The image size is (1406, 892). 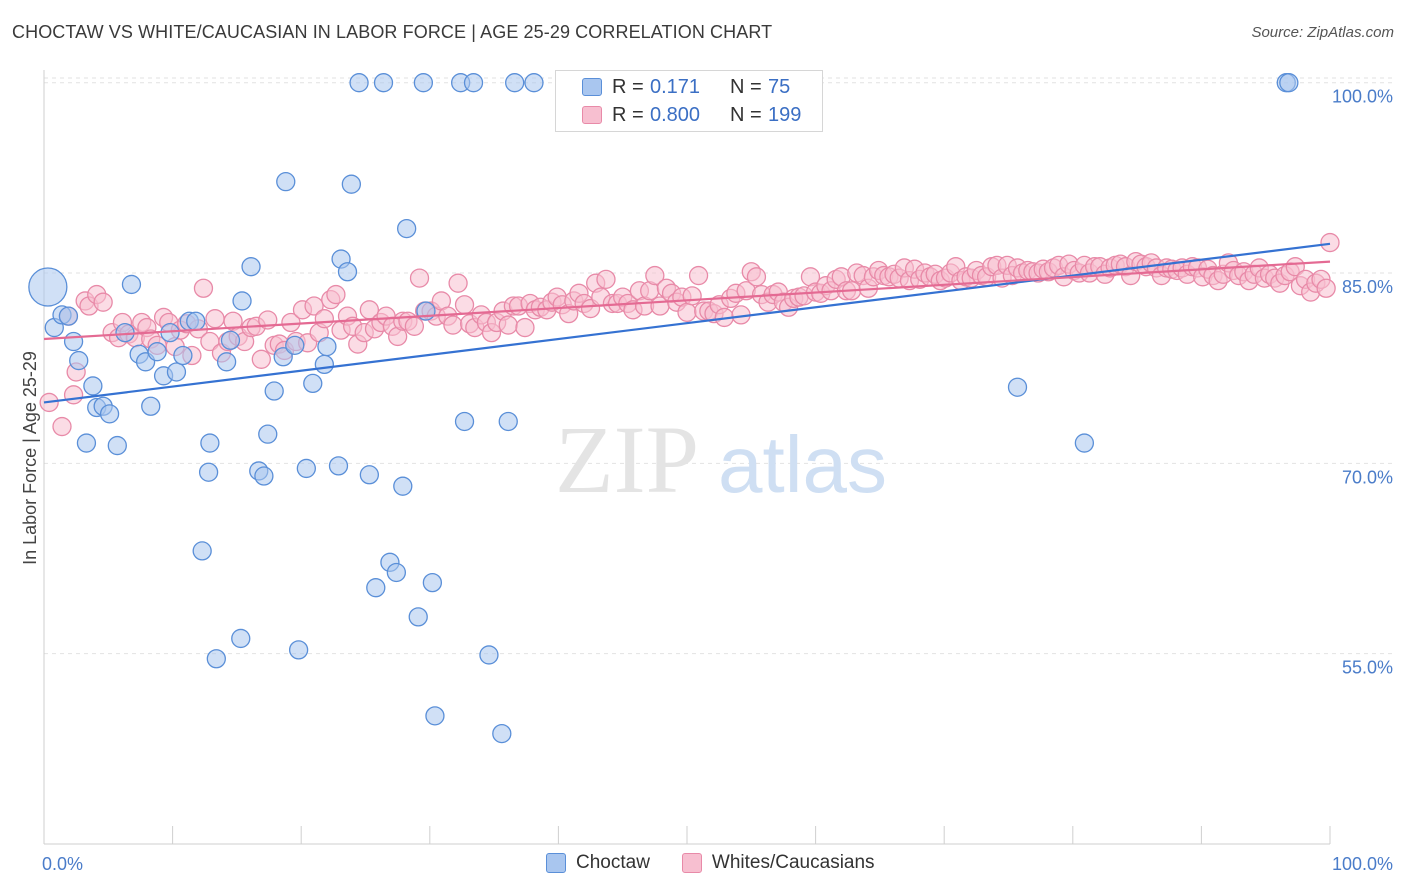 I want to click on legend-label-whites: Whites/Caucasians, so click(x=793, y=862).